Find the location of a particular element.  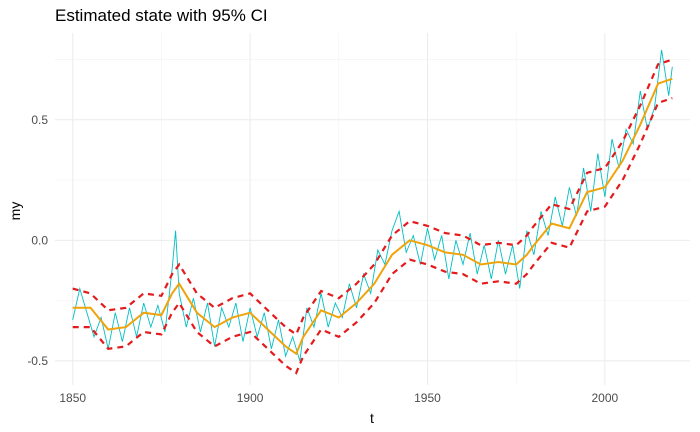

y-tick-label: 0.5 is located at coordinates (39, 120).